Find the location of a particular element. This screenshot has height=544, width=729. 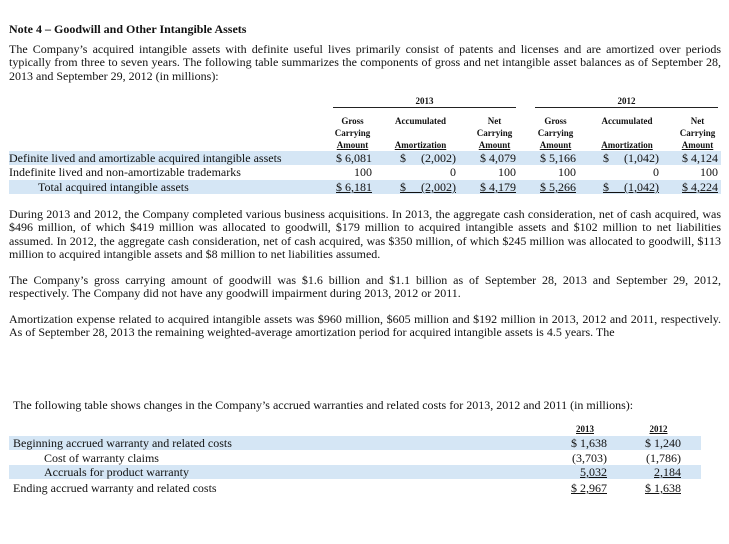

cell: $ 4,179 is located at coordinates (498, 187).